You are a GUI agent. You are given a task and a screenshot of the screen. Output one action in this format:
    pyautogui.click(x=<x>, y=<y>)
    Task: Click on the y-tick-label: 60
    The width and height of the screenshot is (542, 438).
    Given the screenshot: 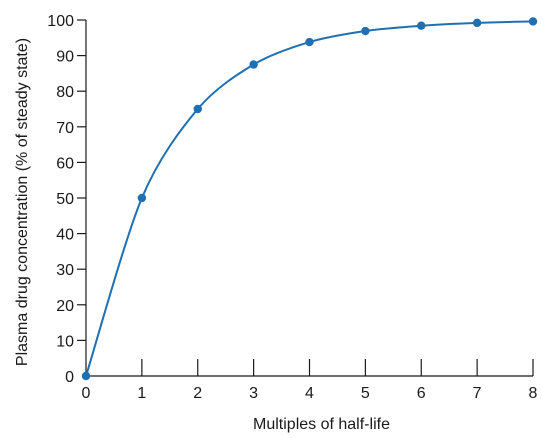 What is the action you would take?
    pyautogui.click(x=65, y=163)
    